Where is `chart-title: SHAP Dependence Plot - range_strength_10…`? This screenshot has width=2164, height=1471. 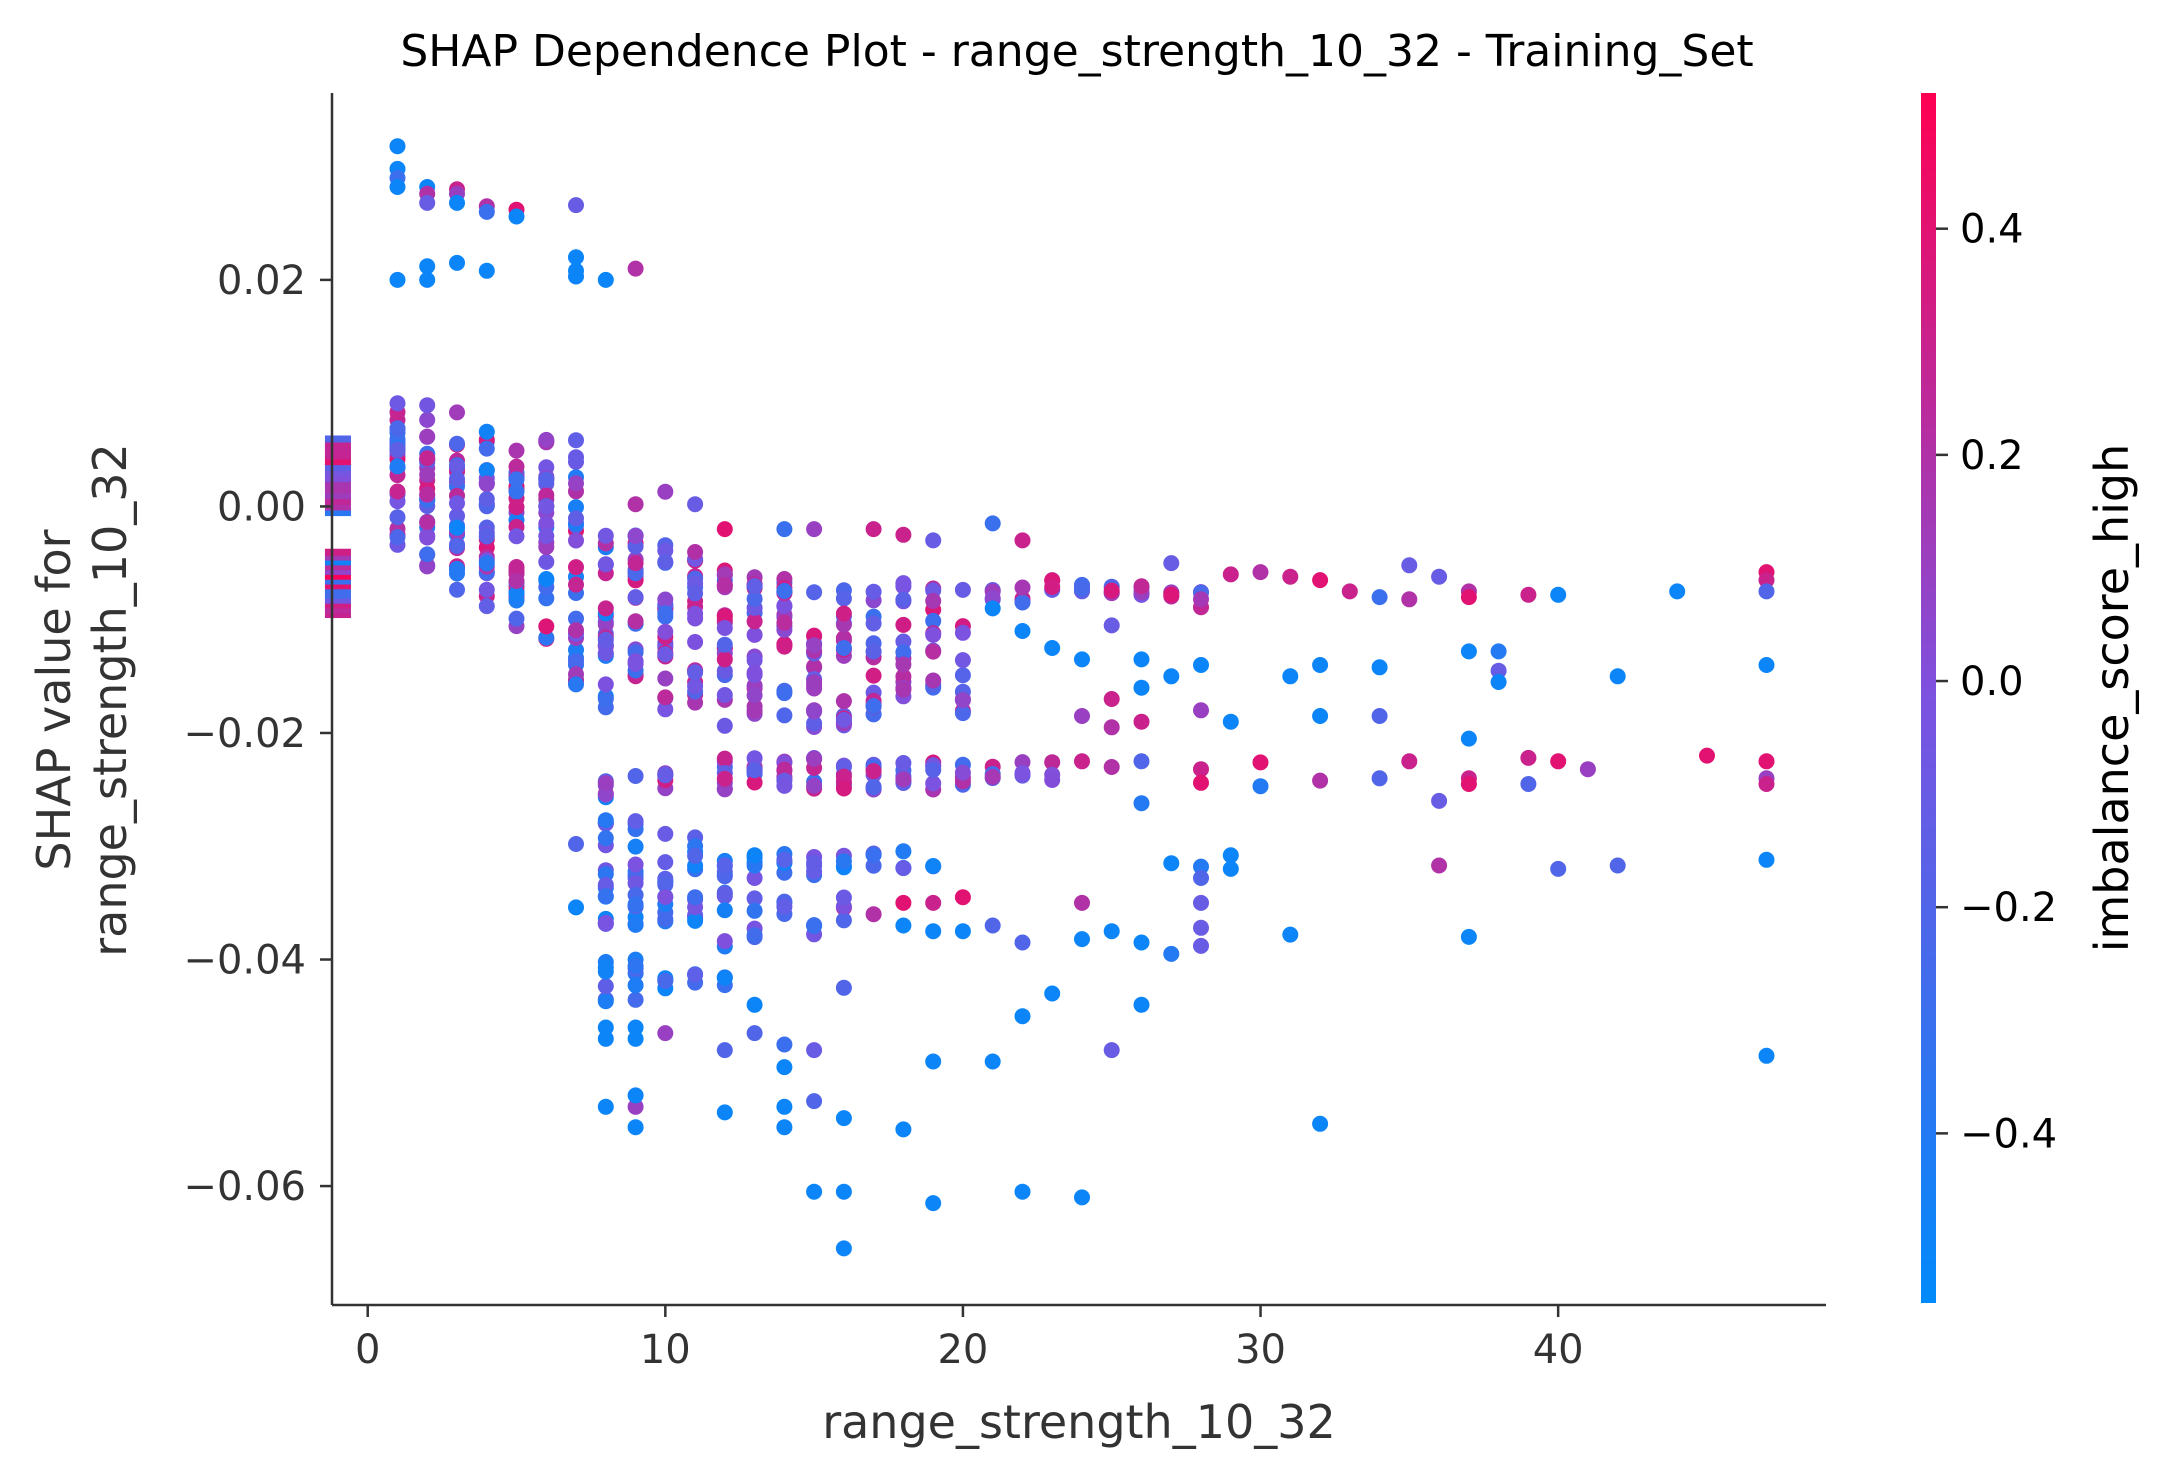 chart-title: SHAP Dependence Plot - range_strength_10… is located at coordinates (1076, 51).